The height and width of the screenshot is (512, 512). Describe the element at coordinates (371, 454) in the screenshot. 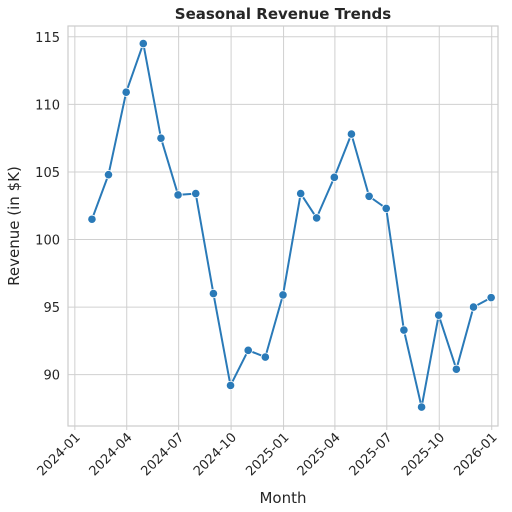

I see `x-tick-label: 2025-07` at that location.